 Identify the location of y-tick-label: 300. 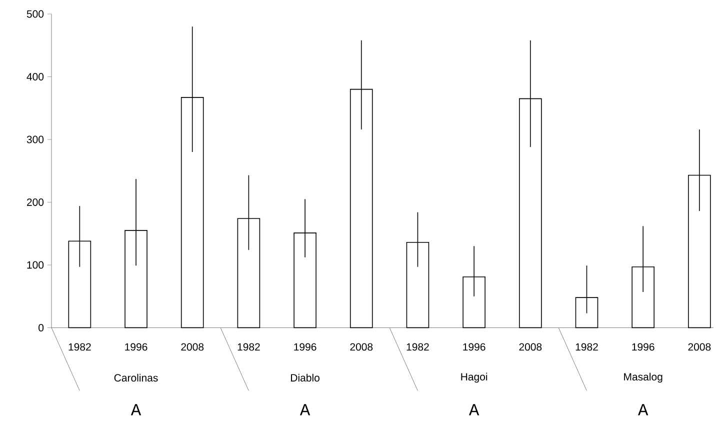
(35, 140).